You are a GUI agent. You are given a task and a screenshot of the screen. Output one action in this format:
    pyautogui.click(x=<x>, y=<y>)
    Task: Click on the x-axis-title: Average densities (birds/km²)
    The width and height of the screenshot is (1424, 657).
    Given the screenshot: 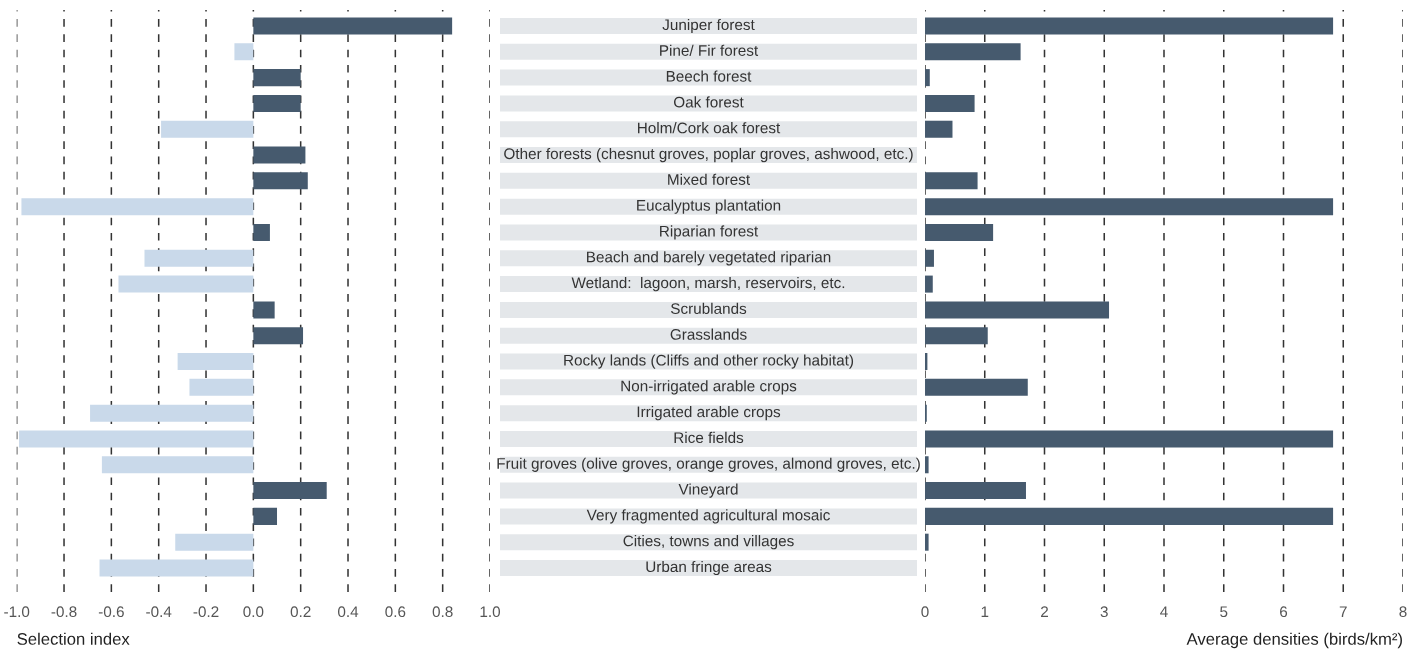 What is the action you would take?
    pyautogui.click(x=1294, y=640)
    